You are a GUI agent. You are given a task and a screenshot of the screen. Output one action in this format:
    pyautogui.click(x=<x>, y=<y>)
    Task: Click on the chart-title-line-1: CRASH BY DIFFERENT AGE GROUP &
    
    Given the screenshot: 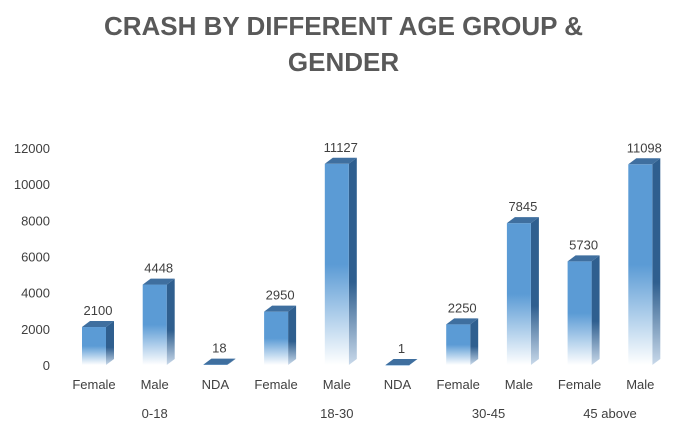 What is the action you would take?
    pyautogui.click(x=343, y=26)
    